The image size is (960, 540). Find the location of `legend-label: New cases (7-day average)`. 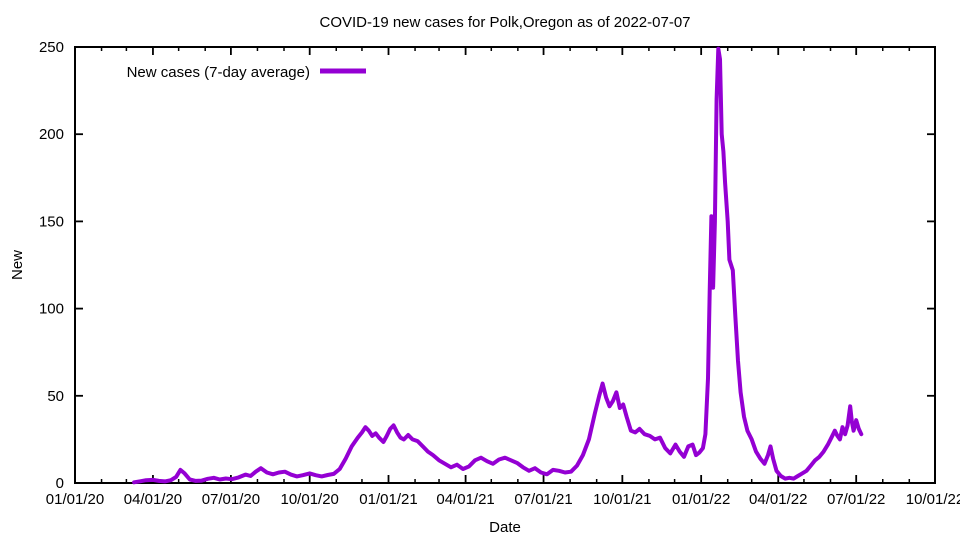

legend-label: New cases (7-day average) is located at coordinates (218, 72).